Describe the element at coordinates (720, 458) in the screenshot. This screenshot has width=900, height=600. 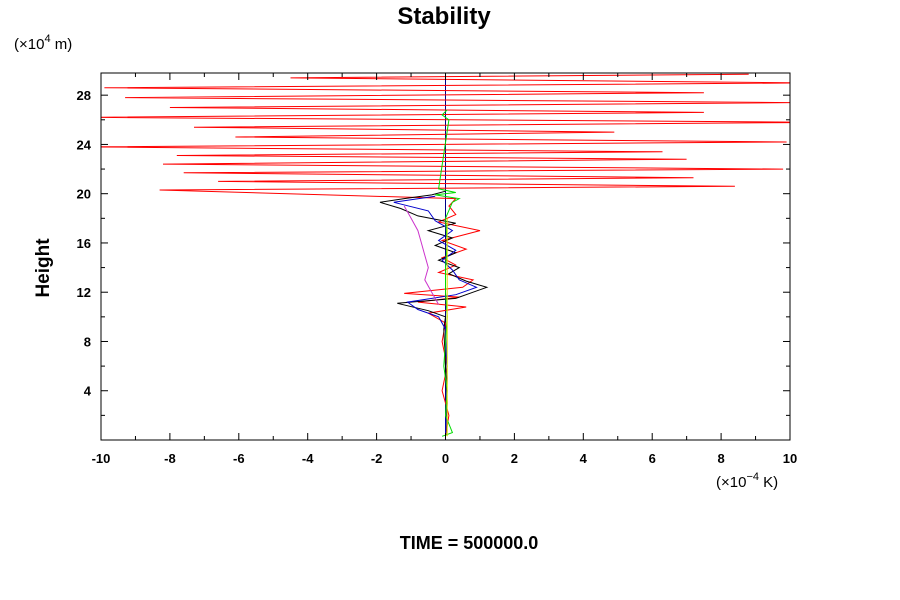
I see `x-tick-label: 8` at that location.